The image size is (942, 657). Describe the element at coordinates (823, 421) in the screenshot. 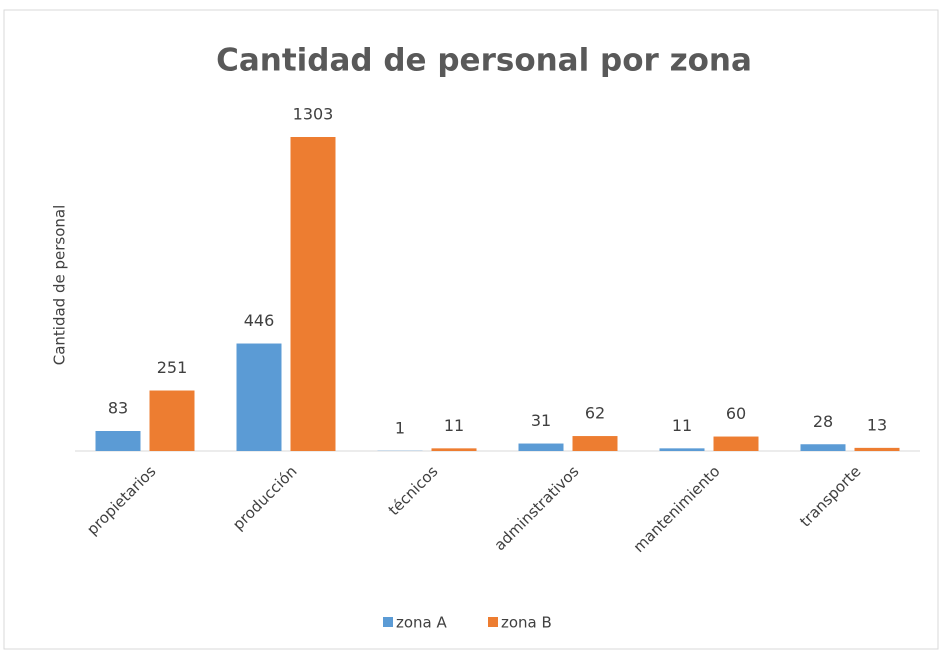

I see `data-label: 28` at that location.